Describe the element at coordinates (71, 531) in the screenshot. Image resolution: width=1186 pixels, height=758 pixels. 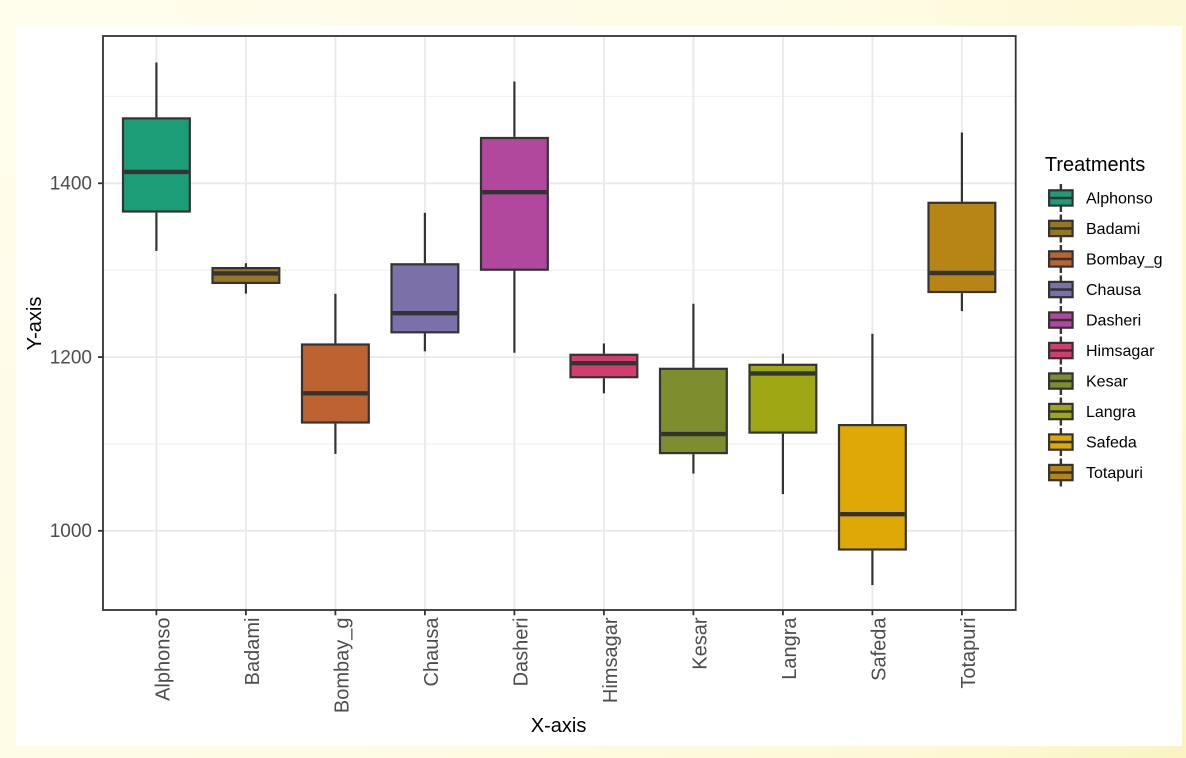
I see `svg-text: 1000` at that location.